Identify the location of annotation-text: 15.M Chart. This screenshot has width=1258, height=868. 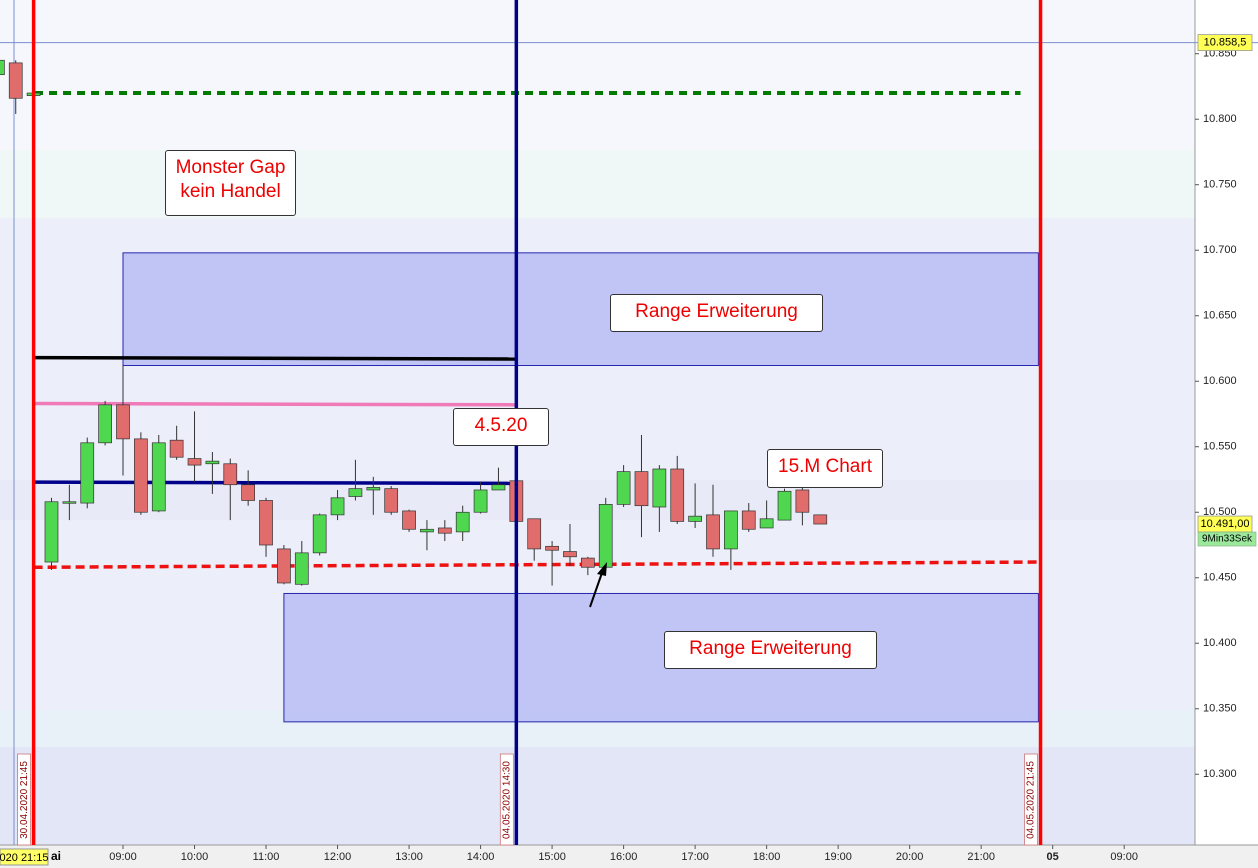
(825, 466).